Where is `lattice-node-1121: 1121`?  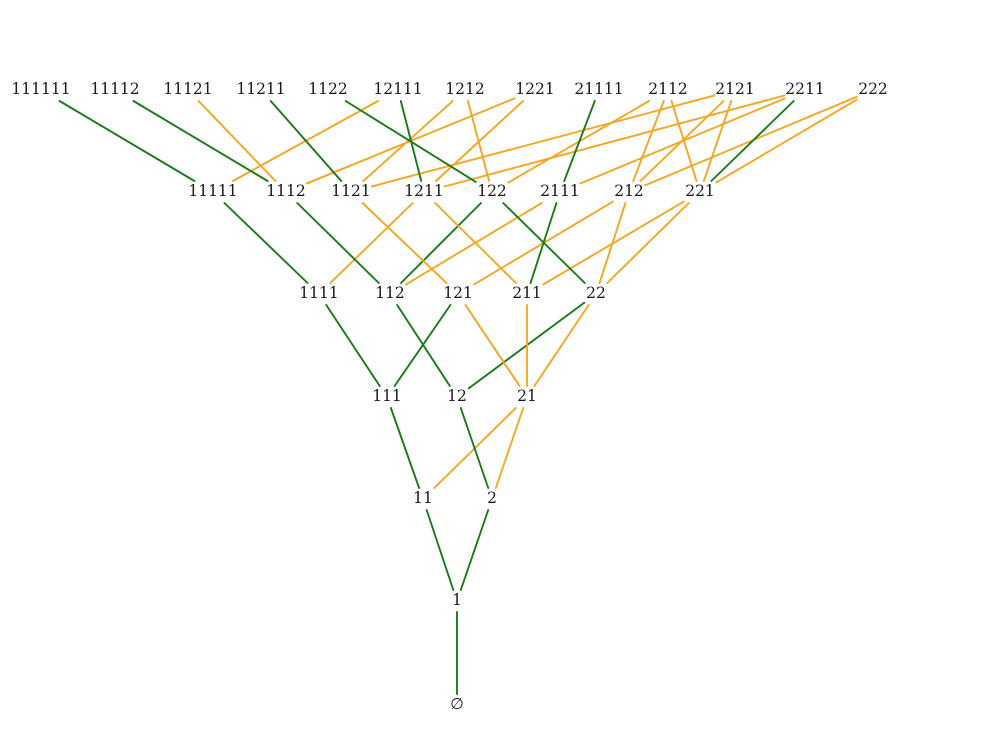 lattice-node-1121: 1121 is located at coordinates (350, 191).